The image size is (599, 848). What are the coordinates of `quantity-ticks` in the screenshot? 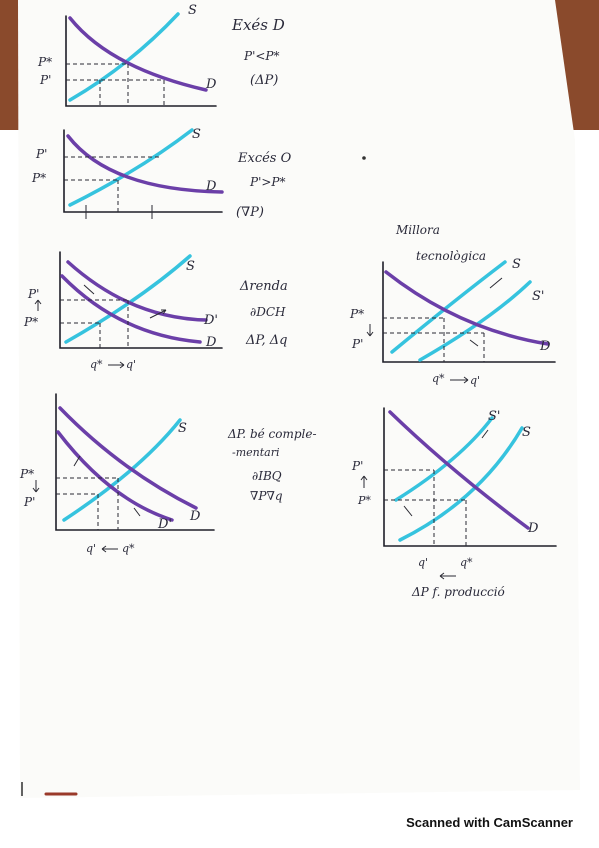 It's located at (119, 212).